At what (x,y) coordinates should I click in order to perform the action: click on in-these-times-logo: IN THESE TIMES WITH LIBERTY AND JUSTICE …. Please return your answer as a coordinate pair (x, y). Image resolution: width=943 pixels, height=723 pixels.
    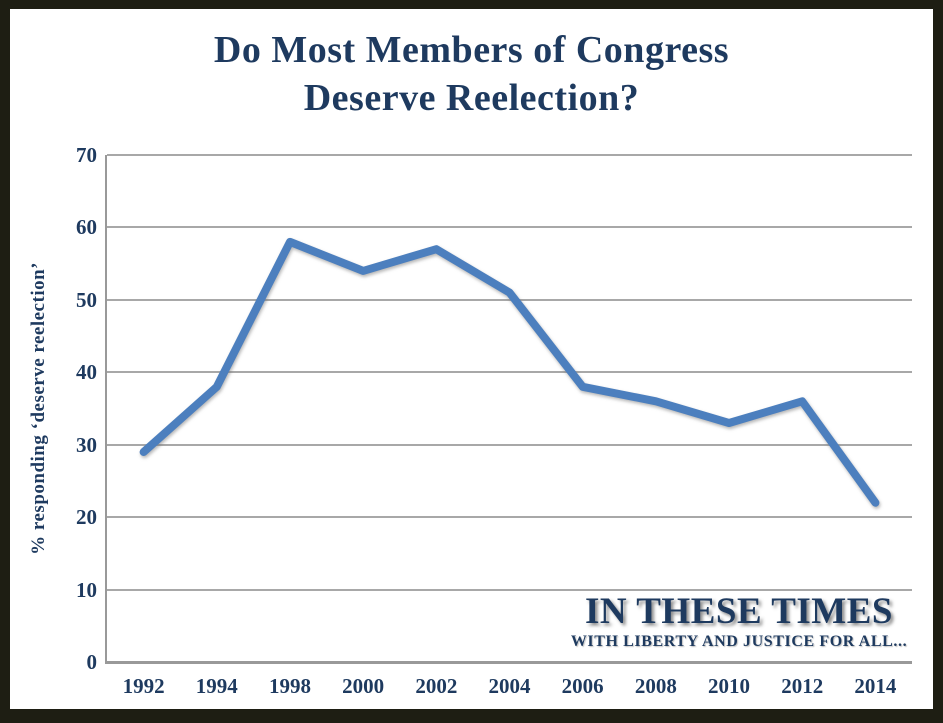
    Looking at the image, I should click on (739, 625).